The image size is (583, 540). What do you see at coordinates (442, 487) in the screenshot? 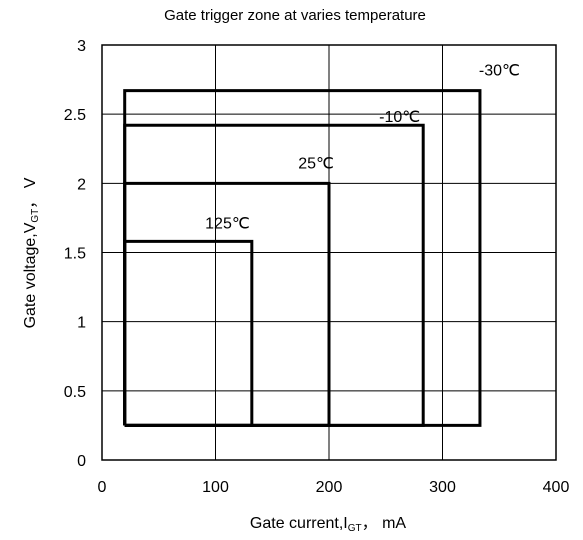
I see `x-tick-label: 300` at bounding box center [442, 487].